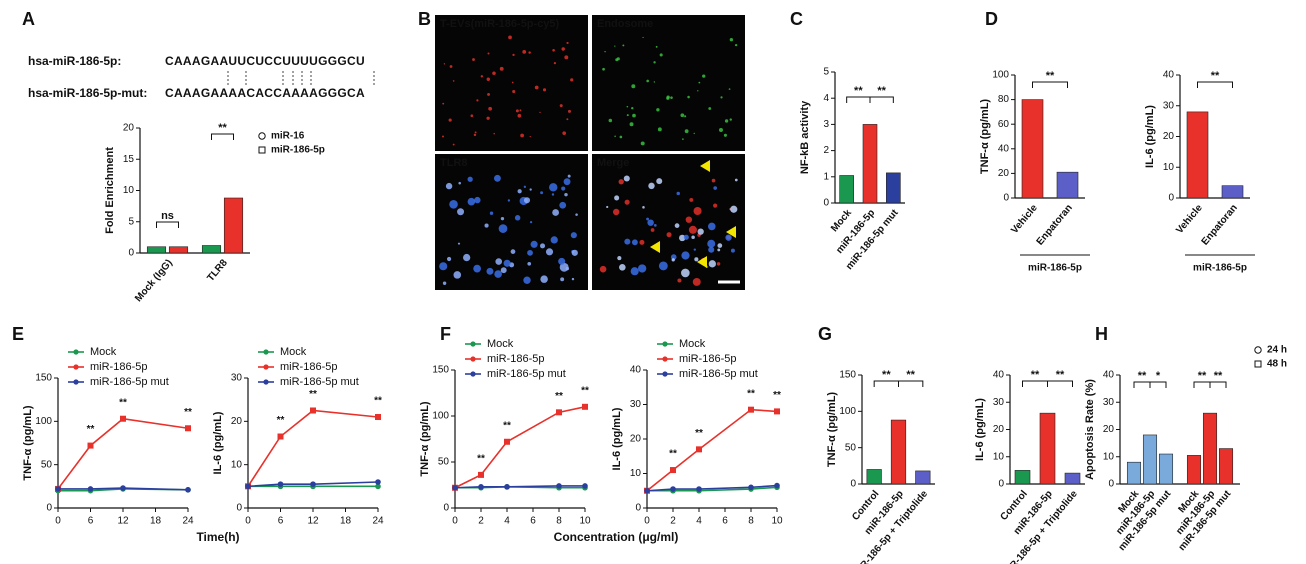  I want to click on y-tick-label: 40, so click(1109, 375).